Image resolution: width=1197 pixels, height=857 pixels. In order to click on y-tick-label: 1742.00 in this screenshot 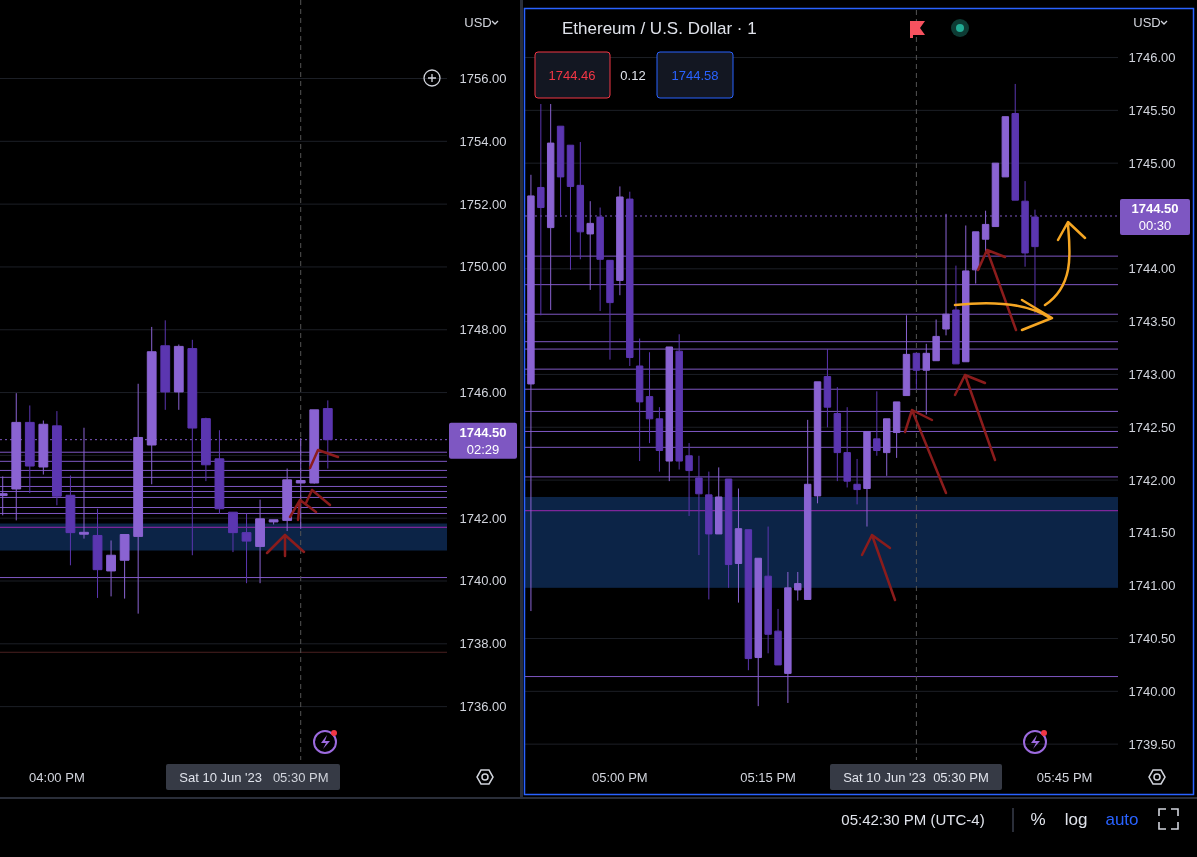, I will do `click(483, 518)`.